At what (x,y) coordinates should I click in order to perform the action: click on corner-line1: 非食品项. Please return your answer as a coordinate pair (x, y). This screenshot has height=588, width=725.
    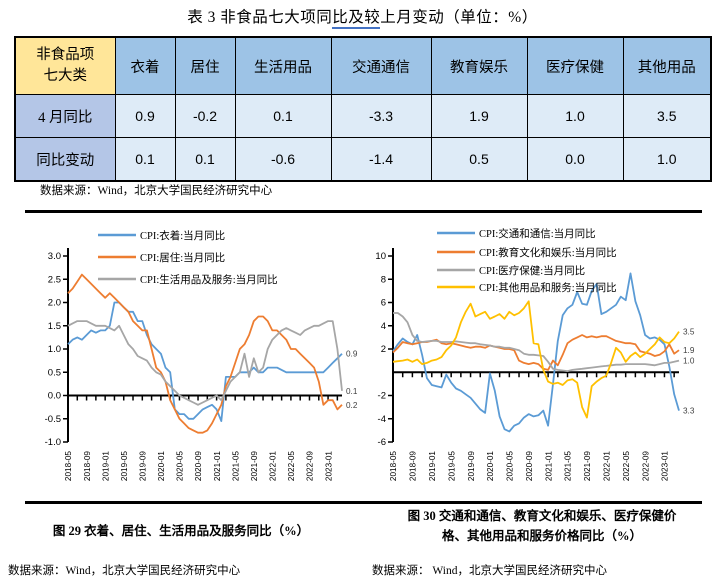
    Looking at the image, I should click on (65, 54).